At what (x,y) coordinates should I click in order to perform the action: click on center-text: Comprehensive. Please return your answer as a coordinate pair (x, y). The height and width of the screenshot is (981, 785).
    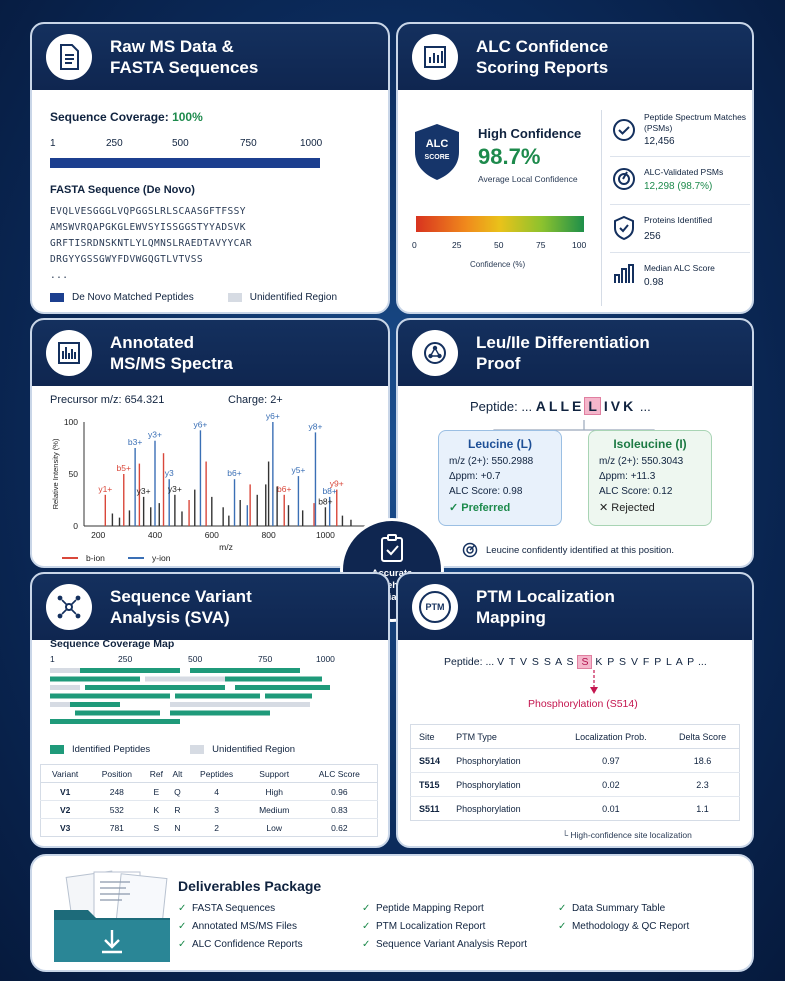
    Looking at the image, I should click on (392, 585).